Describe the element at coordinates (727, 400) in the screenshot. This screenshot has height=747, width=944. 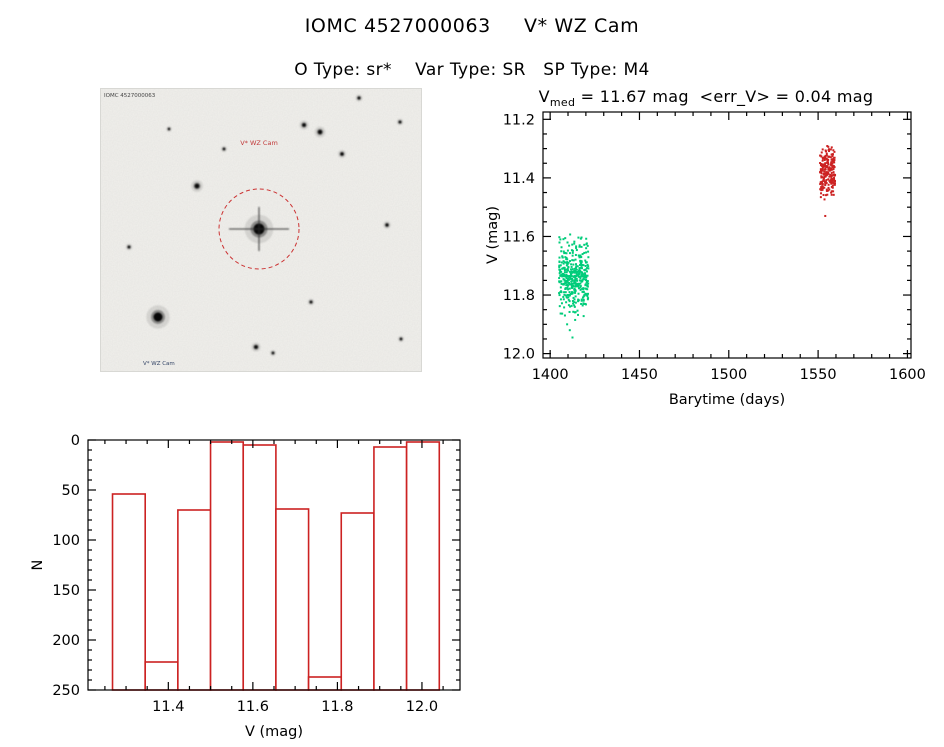
I see `svg-text: Barytime (days)` at that location.